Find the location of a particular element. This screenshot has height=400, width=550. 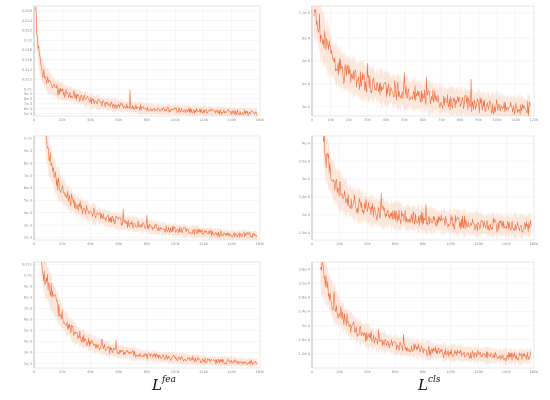

caption-left-sup: fea is located at coordinates (168, 380).